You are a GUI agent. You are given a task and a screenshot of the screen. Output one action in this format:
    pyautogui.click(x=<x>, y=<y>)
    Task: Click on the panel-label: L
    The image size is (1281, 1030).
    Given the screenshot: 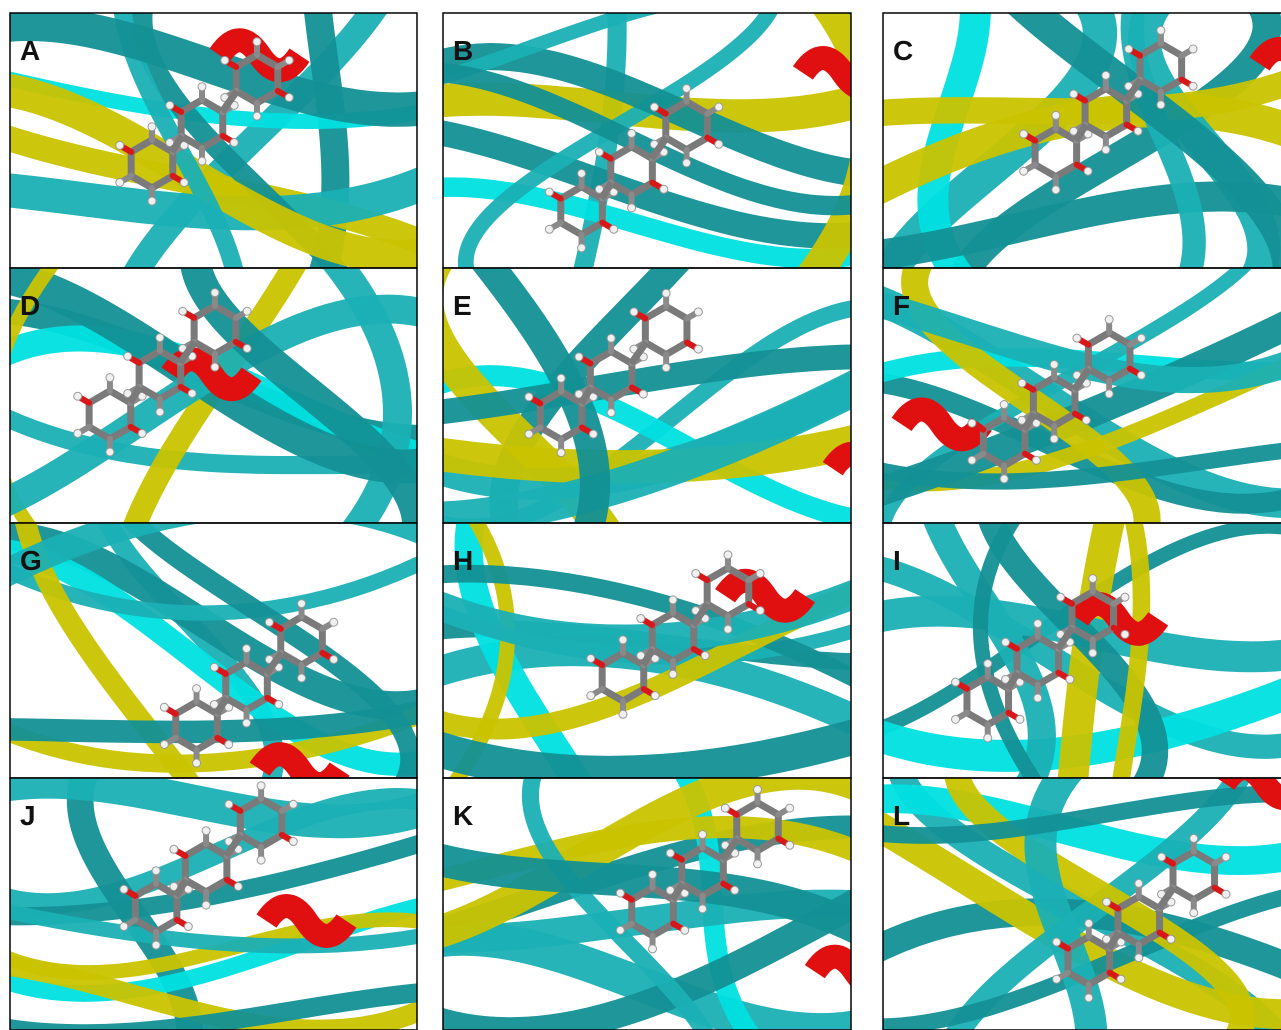 What is the action you would take?
    pyautogui.click(x=901, y=815)
    